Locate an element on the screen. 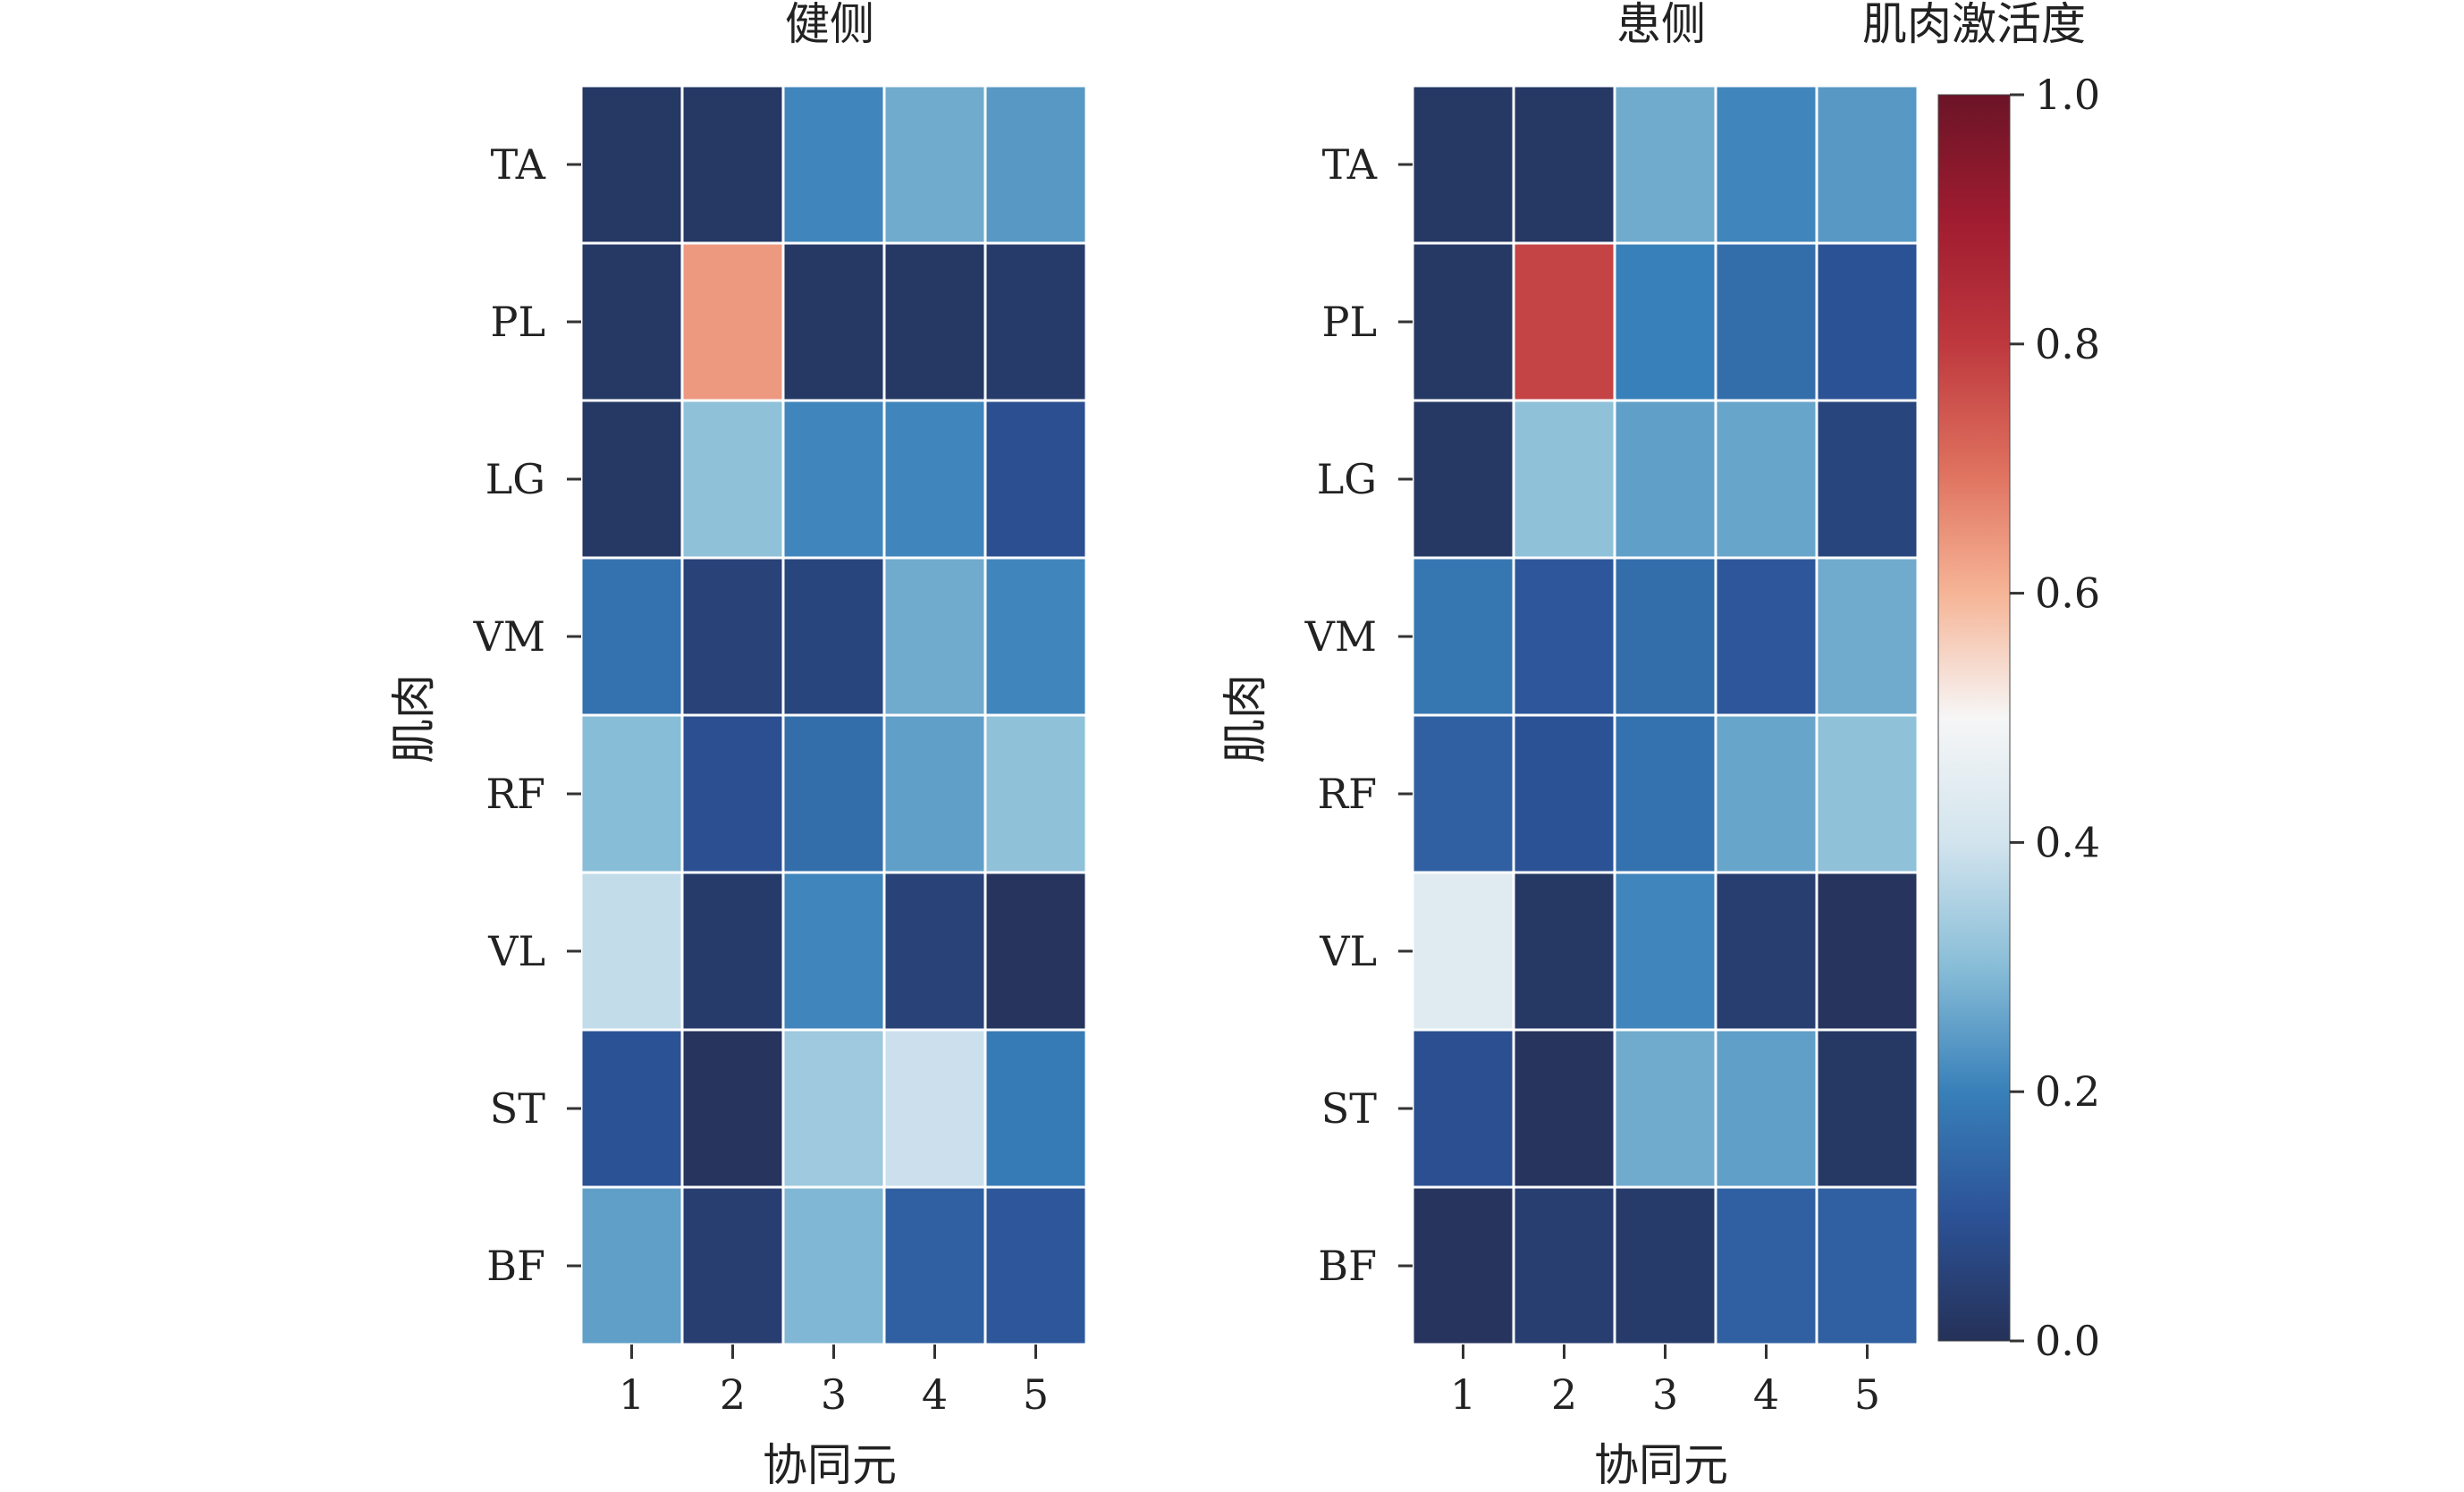 This screenshot has width=2464, height=1492. x-tick-label: 4 is located at coordinates (935, 1394).